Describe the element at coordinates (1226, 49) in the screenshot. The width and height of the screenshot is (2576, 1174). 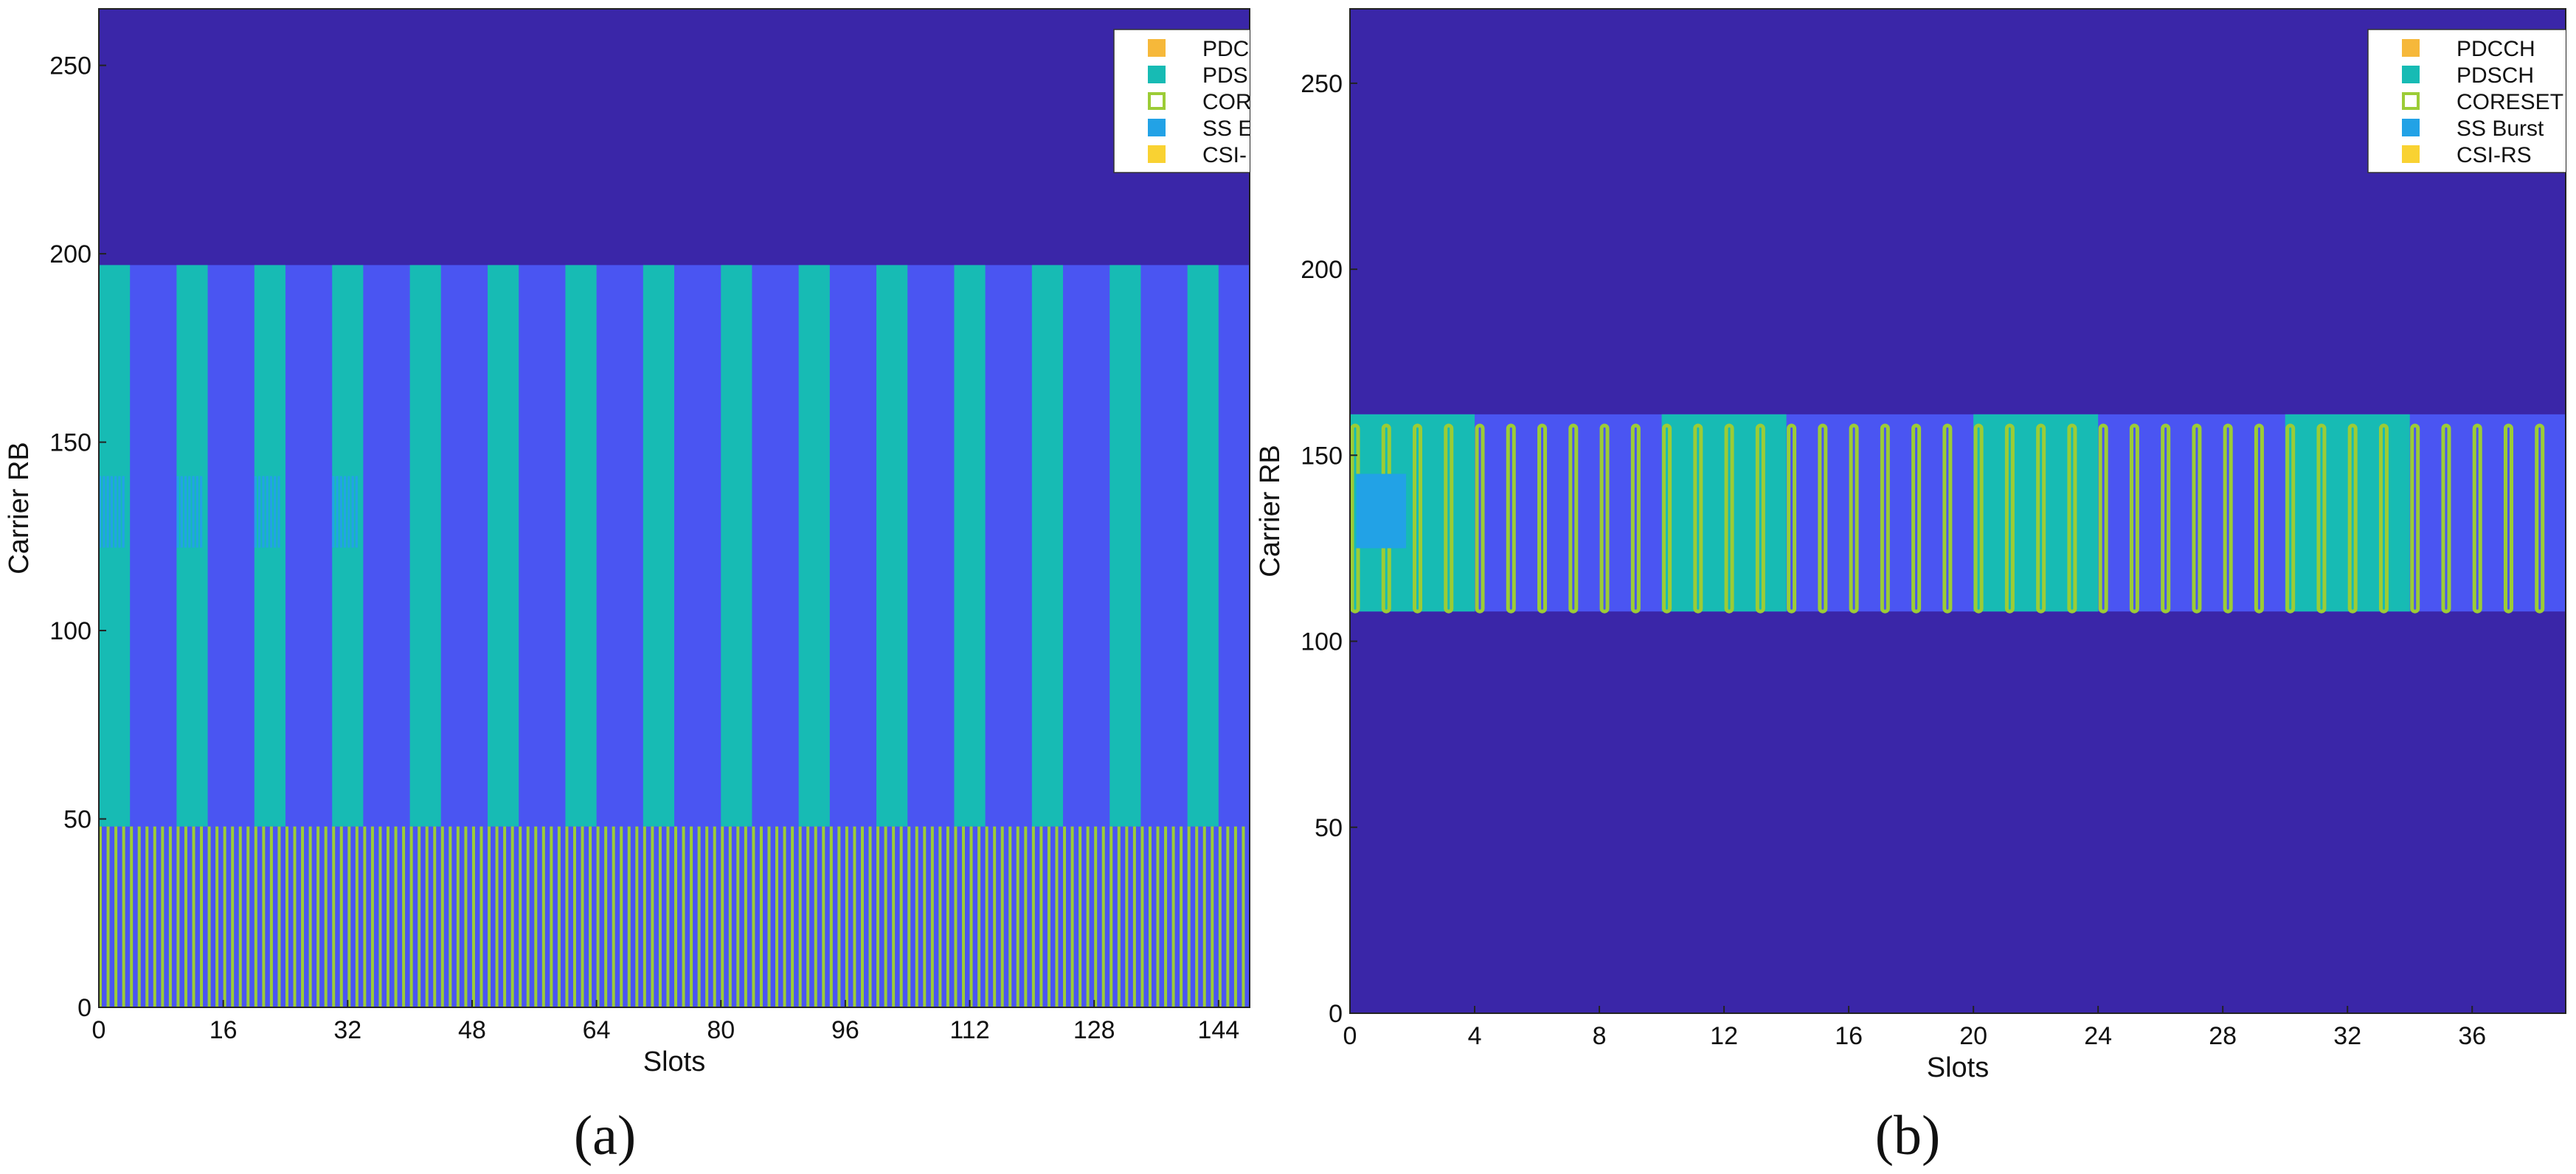
I see `legend-label: PDC` at that location.